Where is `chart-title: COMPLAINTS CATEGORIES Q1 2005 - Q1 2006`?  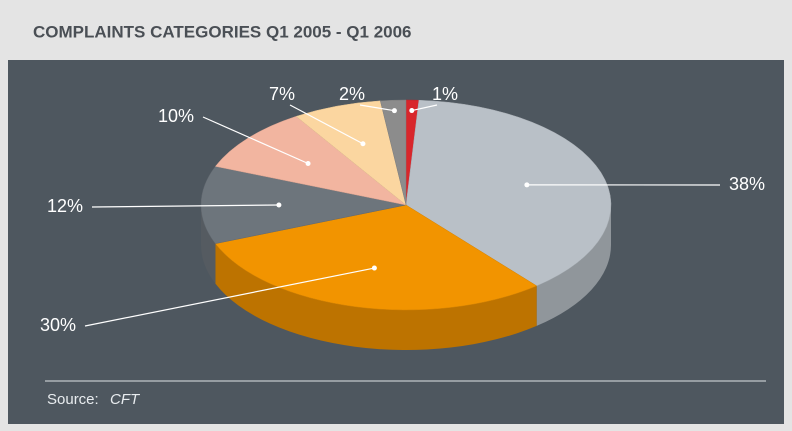
chart-title: COMPLAINTS CATEGORIES Q1 2005 - Q1 2006 is located at coordinates (222, 31).